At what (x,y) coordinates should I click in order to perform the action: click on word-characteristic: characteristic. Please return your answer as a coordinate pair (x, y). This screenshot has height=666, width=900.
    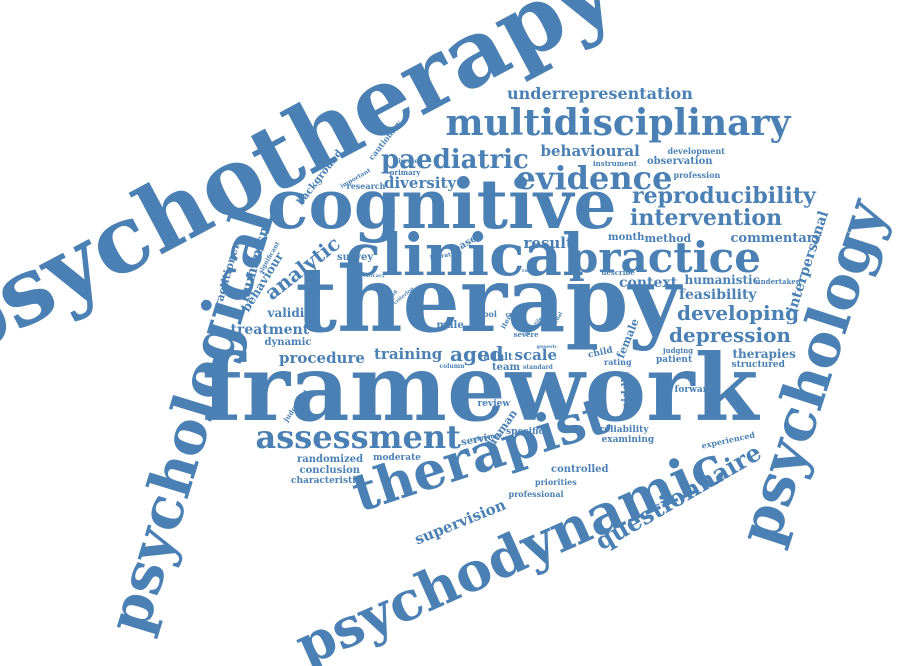
    Looking at the image, I should click on (326, 480).